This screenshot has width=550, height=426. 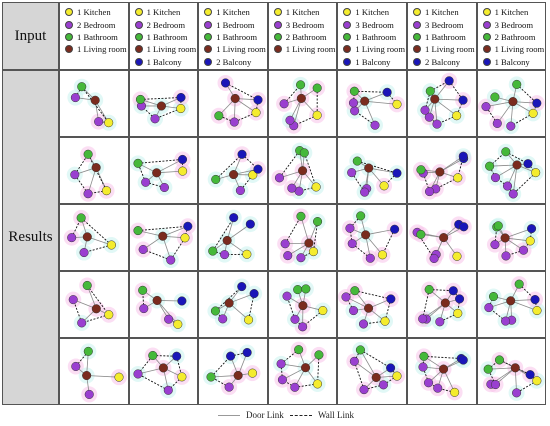 What do you see at coordinates (444, 62) in the screenshot?
I see `room-spec-item: 2 Balcony` at bounding box center [444, 62].